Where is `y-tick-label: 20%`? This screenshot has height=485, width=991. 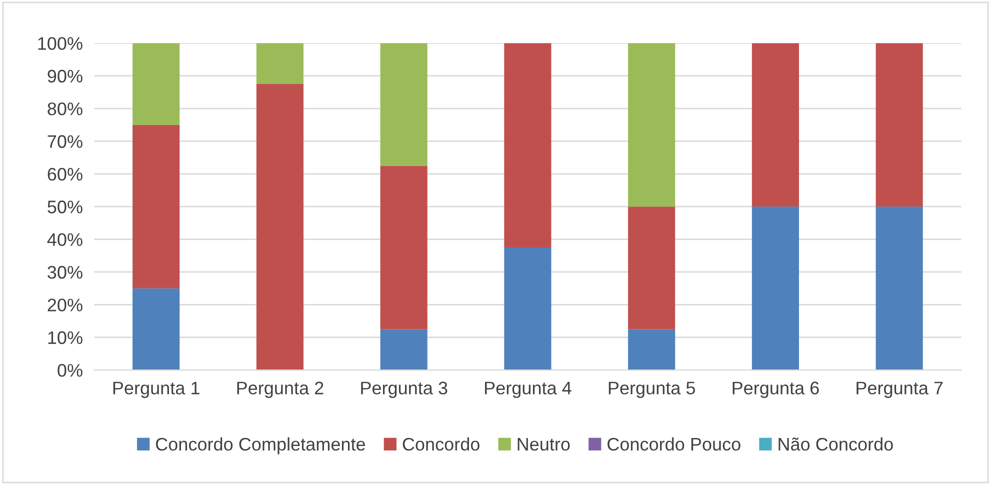
y-tick-label: 20% is located at coordinates (65, 305).